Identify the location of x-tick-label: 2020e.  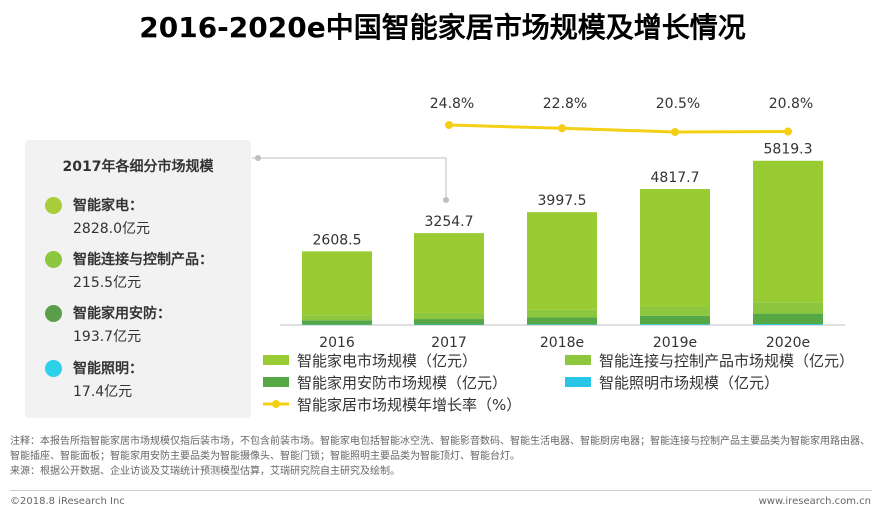
(788, 343).